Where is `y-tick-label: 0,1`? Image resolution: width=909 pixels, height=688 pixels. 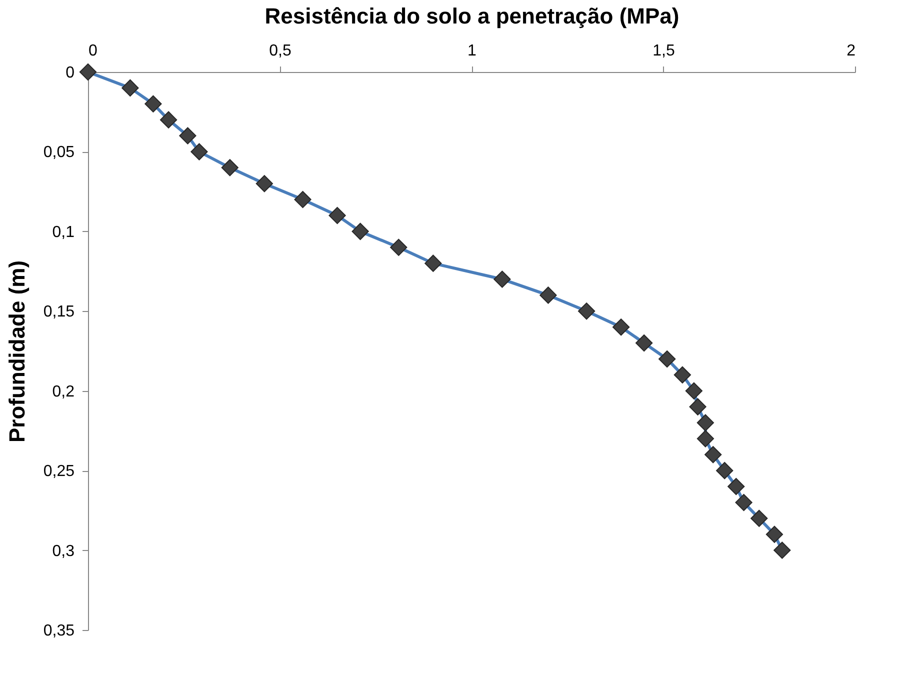
y-tick-label: 0,1 is located at coordinates (63, 232).